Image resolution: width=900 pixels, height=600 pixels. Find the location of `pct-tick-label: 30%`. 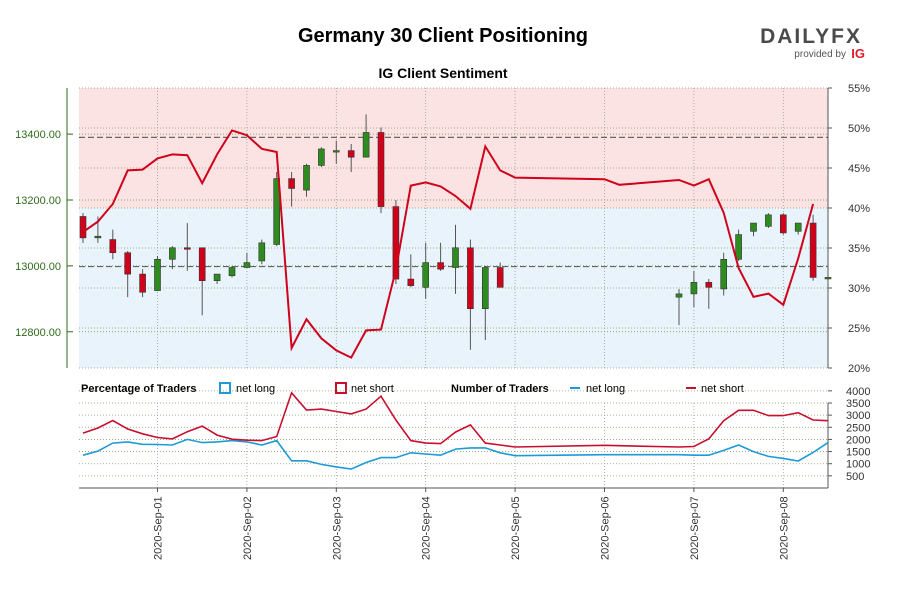

pct-tick-label: 30% is located at coordinates (859, 289).